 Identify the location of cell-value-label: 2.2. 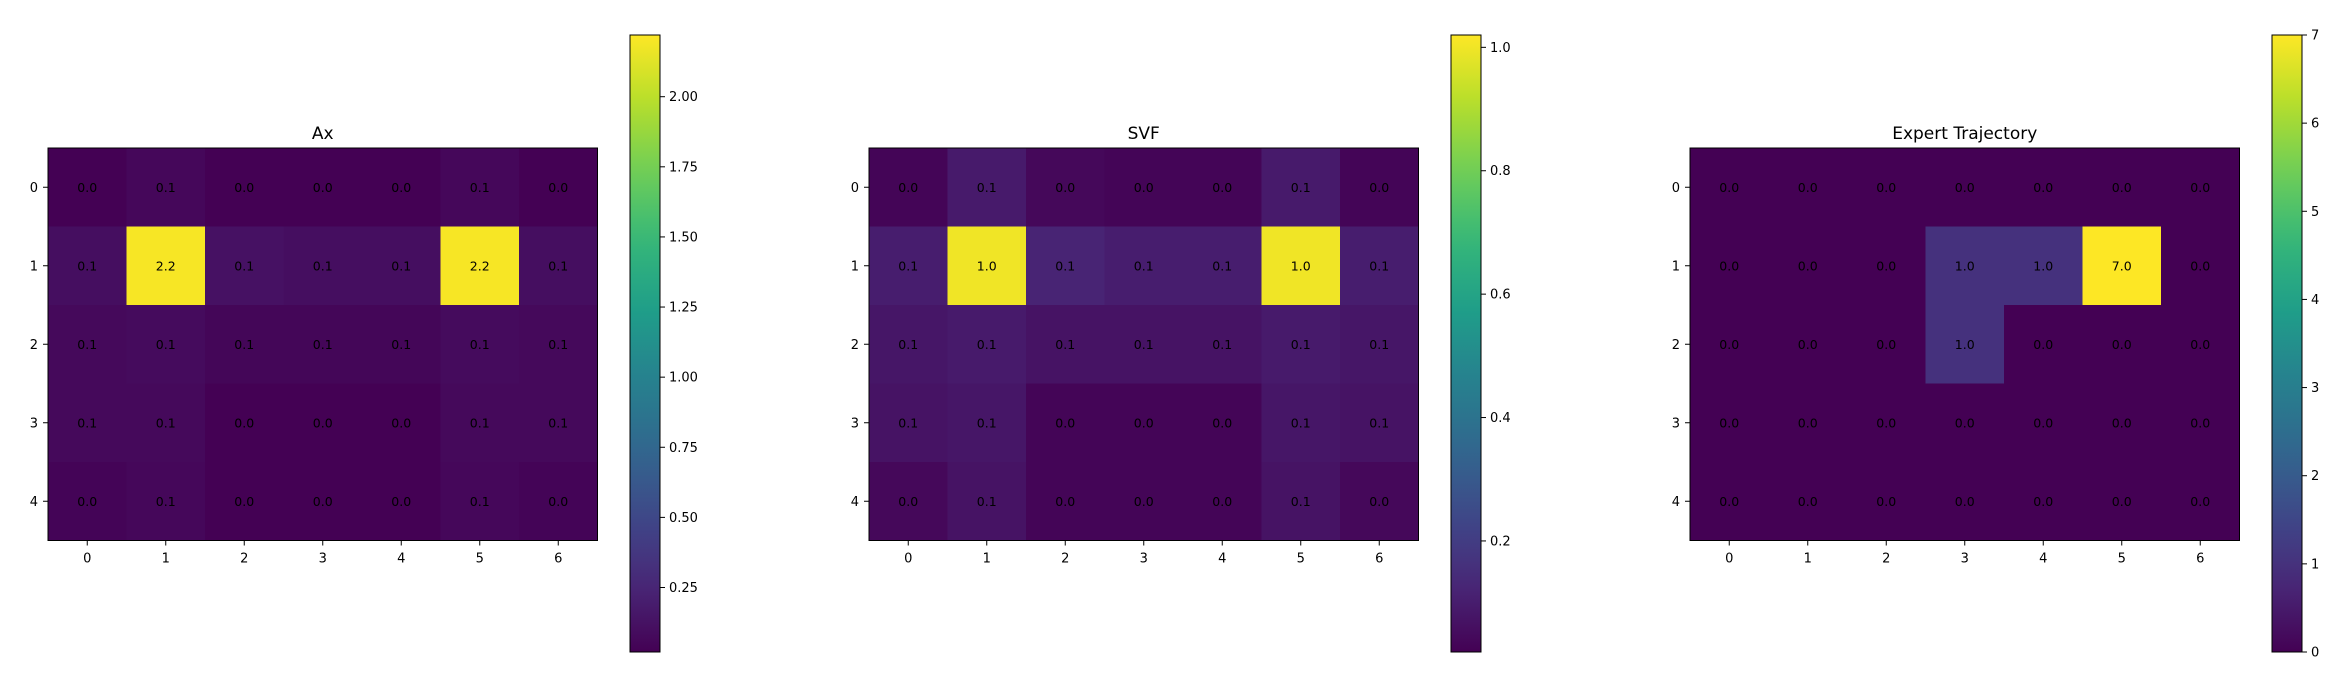
(166, 265).